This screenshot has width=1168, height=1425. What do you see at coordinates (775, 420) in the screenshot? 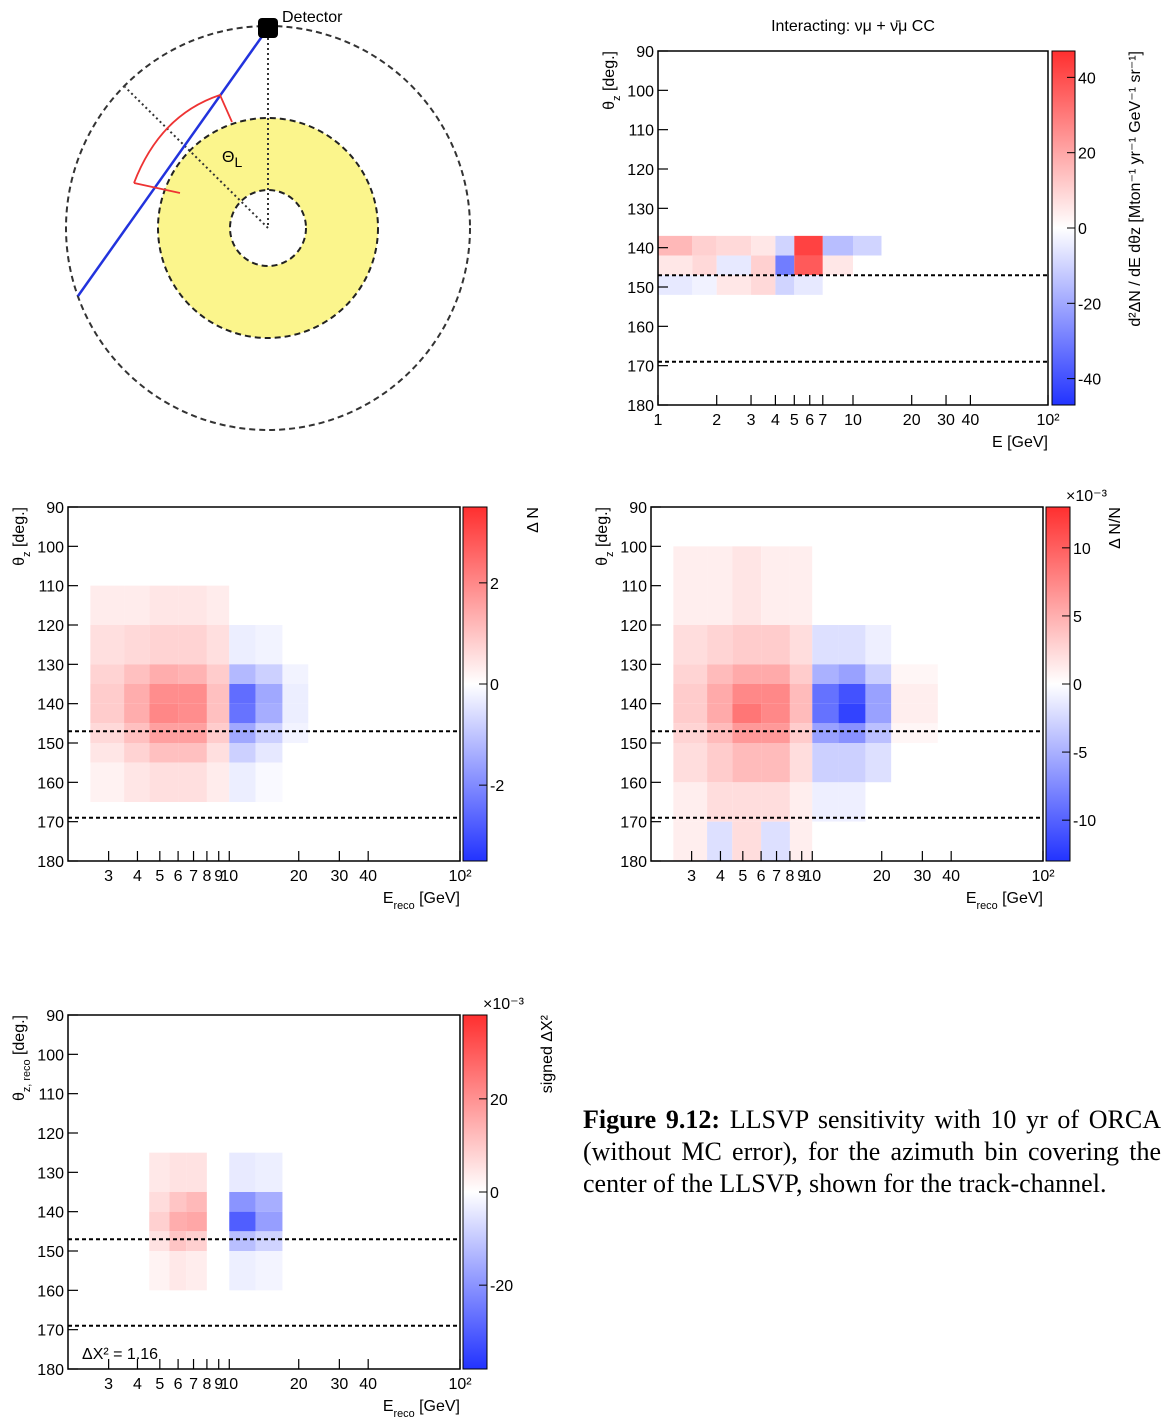
I see `x-tick-label: 4` at bounding box center [775, 420].